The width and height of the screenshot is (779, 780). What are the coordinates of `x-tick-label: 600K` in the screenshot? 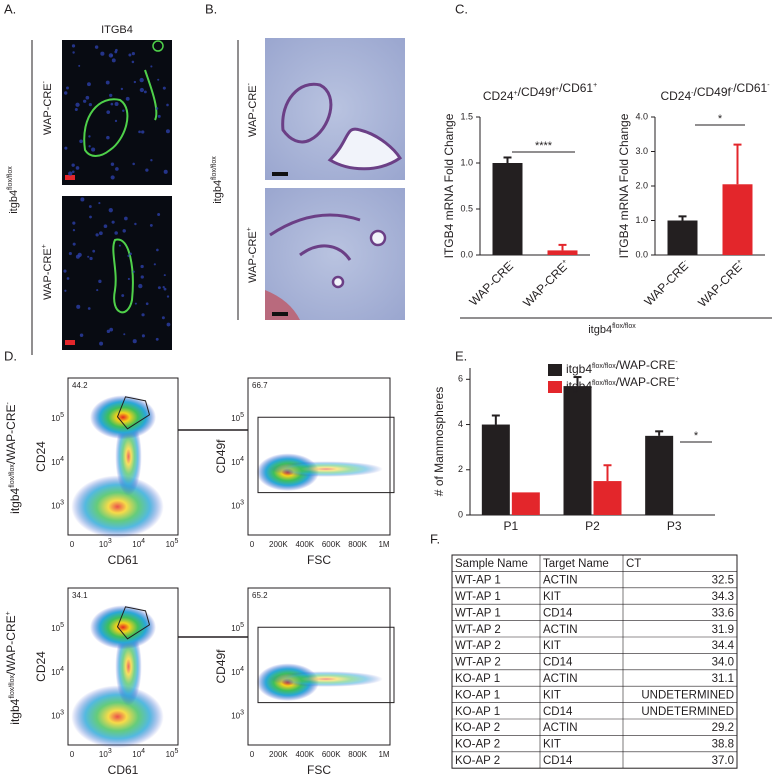 It's located at (331, 544).